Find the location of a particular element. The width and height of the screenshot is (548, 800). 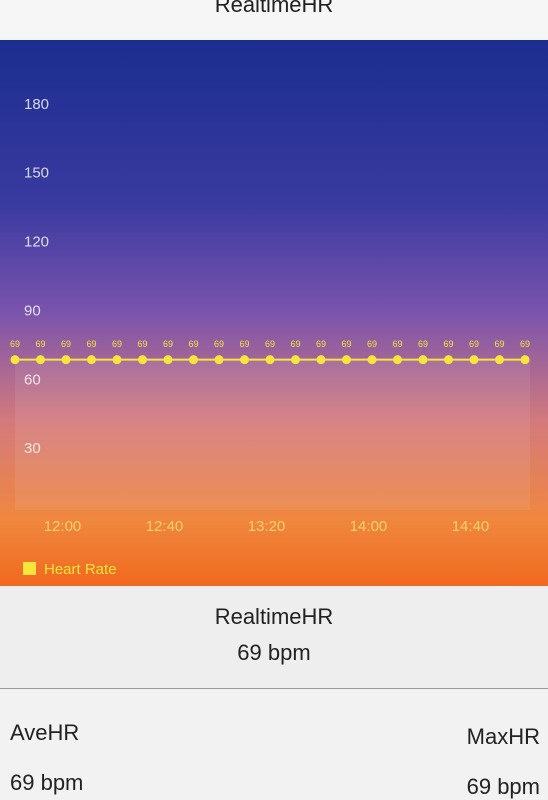

y-tick-label: 180 is located at coordinates (36, 104).